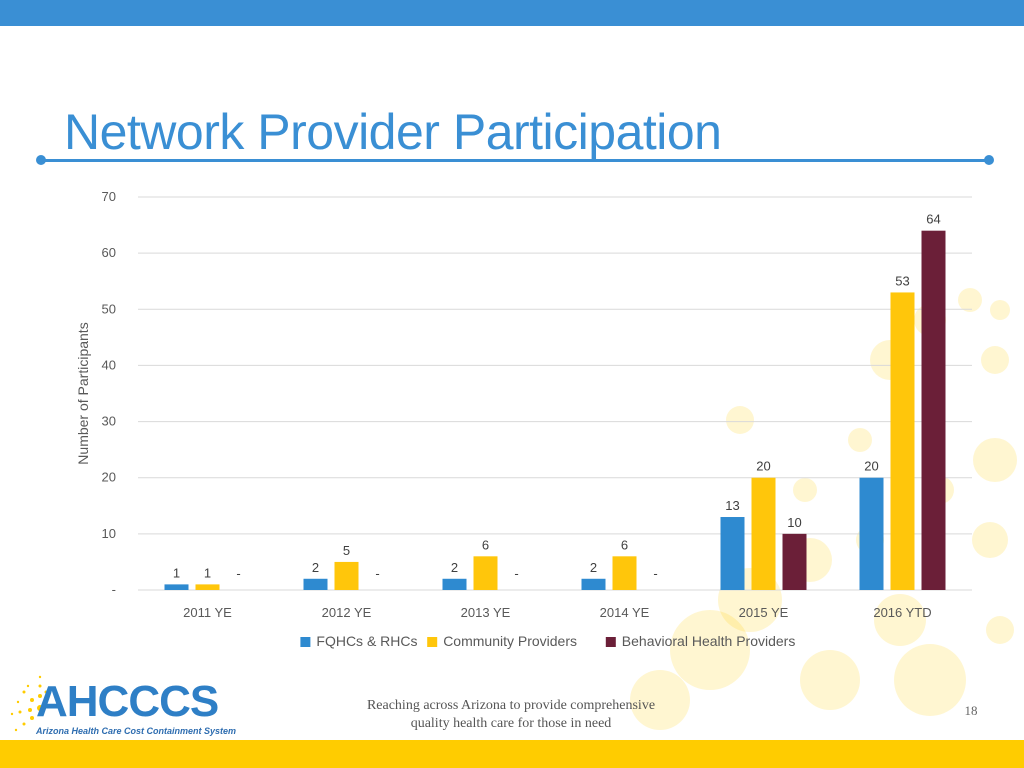 Image resolution: width=1024 pixels, height=768 pixels. I want to click on title-underline-right-dot, so click(989, 160).